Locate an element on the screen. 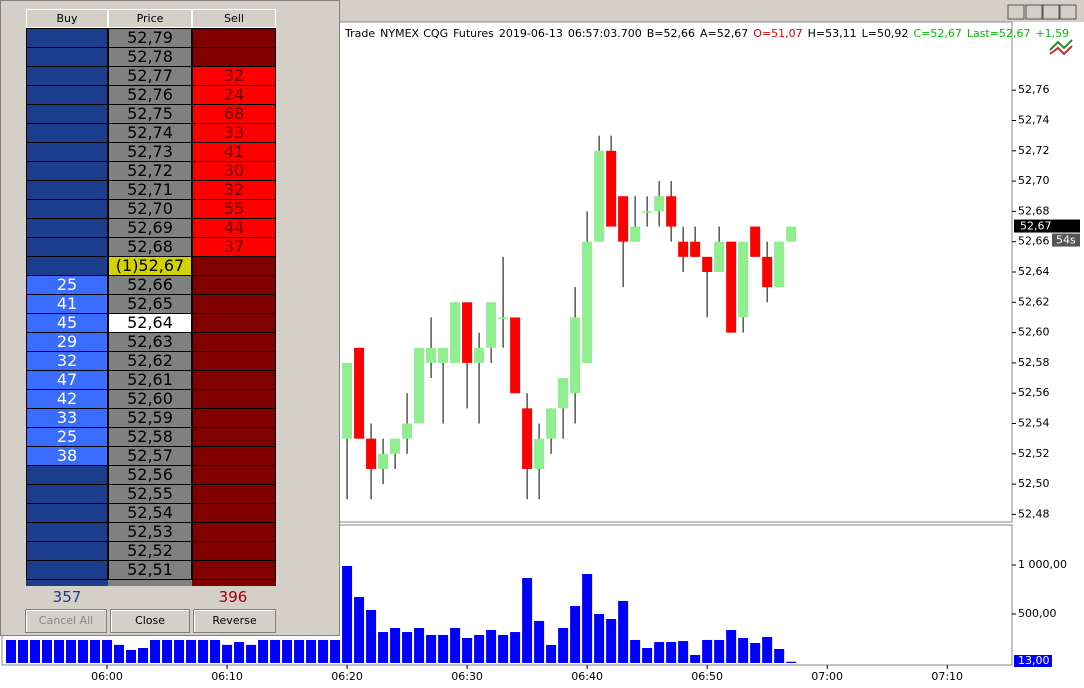 The width and height of the screenshot is (1084, 688). indicator-icon is located at coordinates (1061, 45).